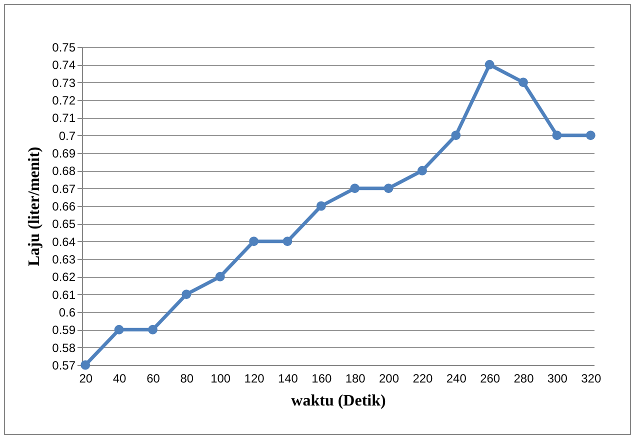 This screenshot has width=637, height=441. I want to click on x-tick-label: 200, so click(389, 379).